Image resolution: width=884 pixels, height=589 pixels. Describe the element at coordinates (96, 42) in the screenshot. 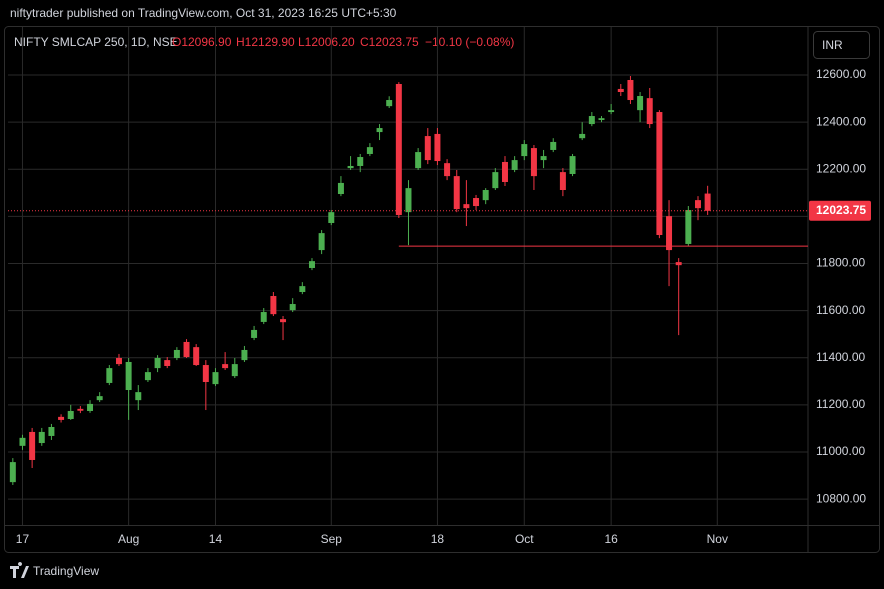

I see `symbol: NIFTY SMLCAP 250, 1D, NSE` at that location.